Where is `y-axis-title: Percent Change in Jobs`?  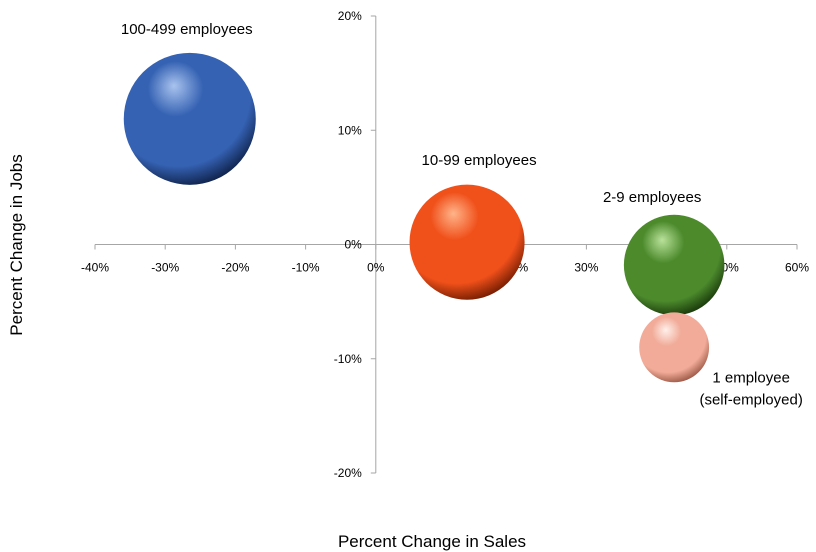
y-axis-title: Percent Change in Jobs is located at coordinates (16, 244).